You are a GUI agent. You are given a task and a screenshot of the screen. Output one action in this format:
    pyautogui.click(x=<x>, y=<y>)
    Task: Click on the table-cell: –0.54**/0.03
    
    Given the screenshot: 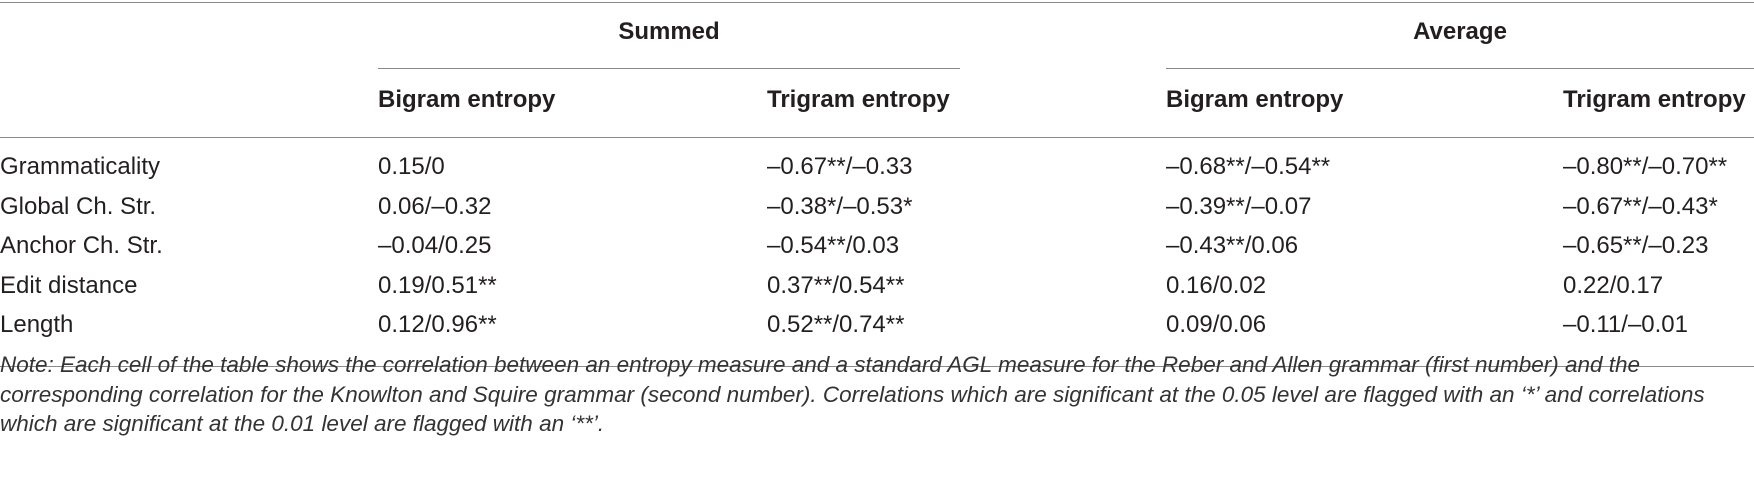 What is the action you would take?
    pyautogui.click(x=833, y=245)
    